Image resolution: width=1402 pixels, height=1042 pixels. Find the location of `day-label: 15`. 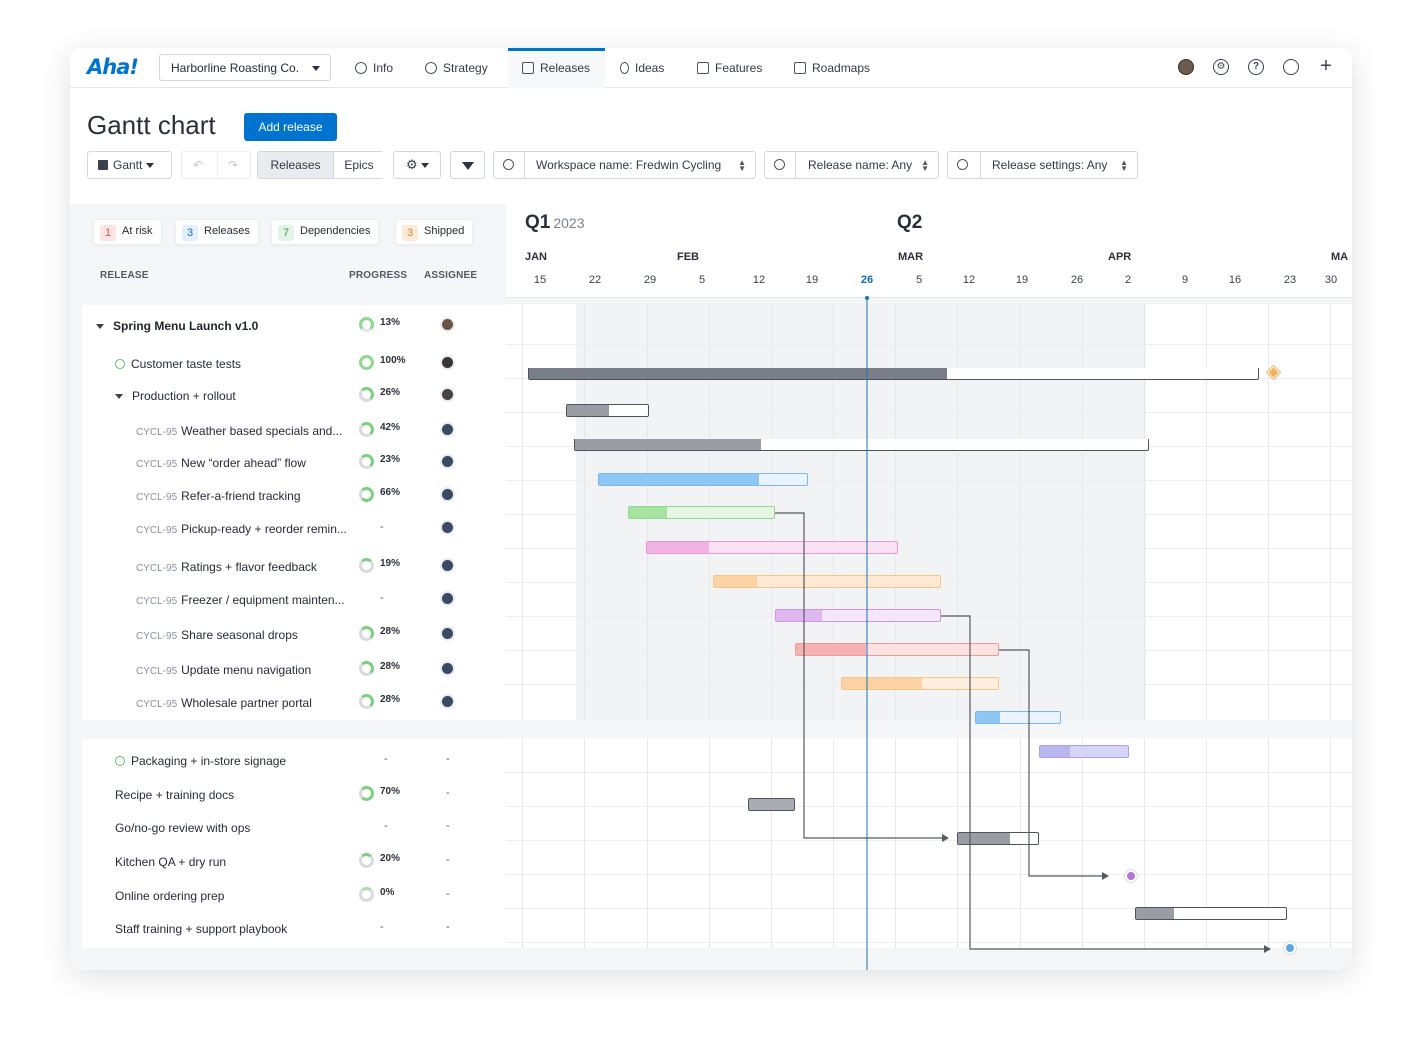

day-label: 15 is located at coordinates (540, 280).